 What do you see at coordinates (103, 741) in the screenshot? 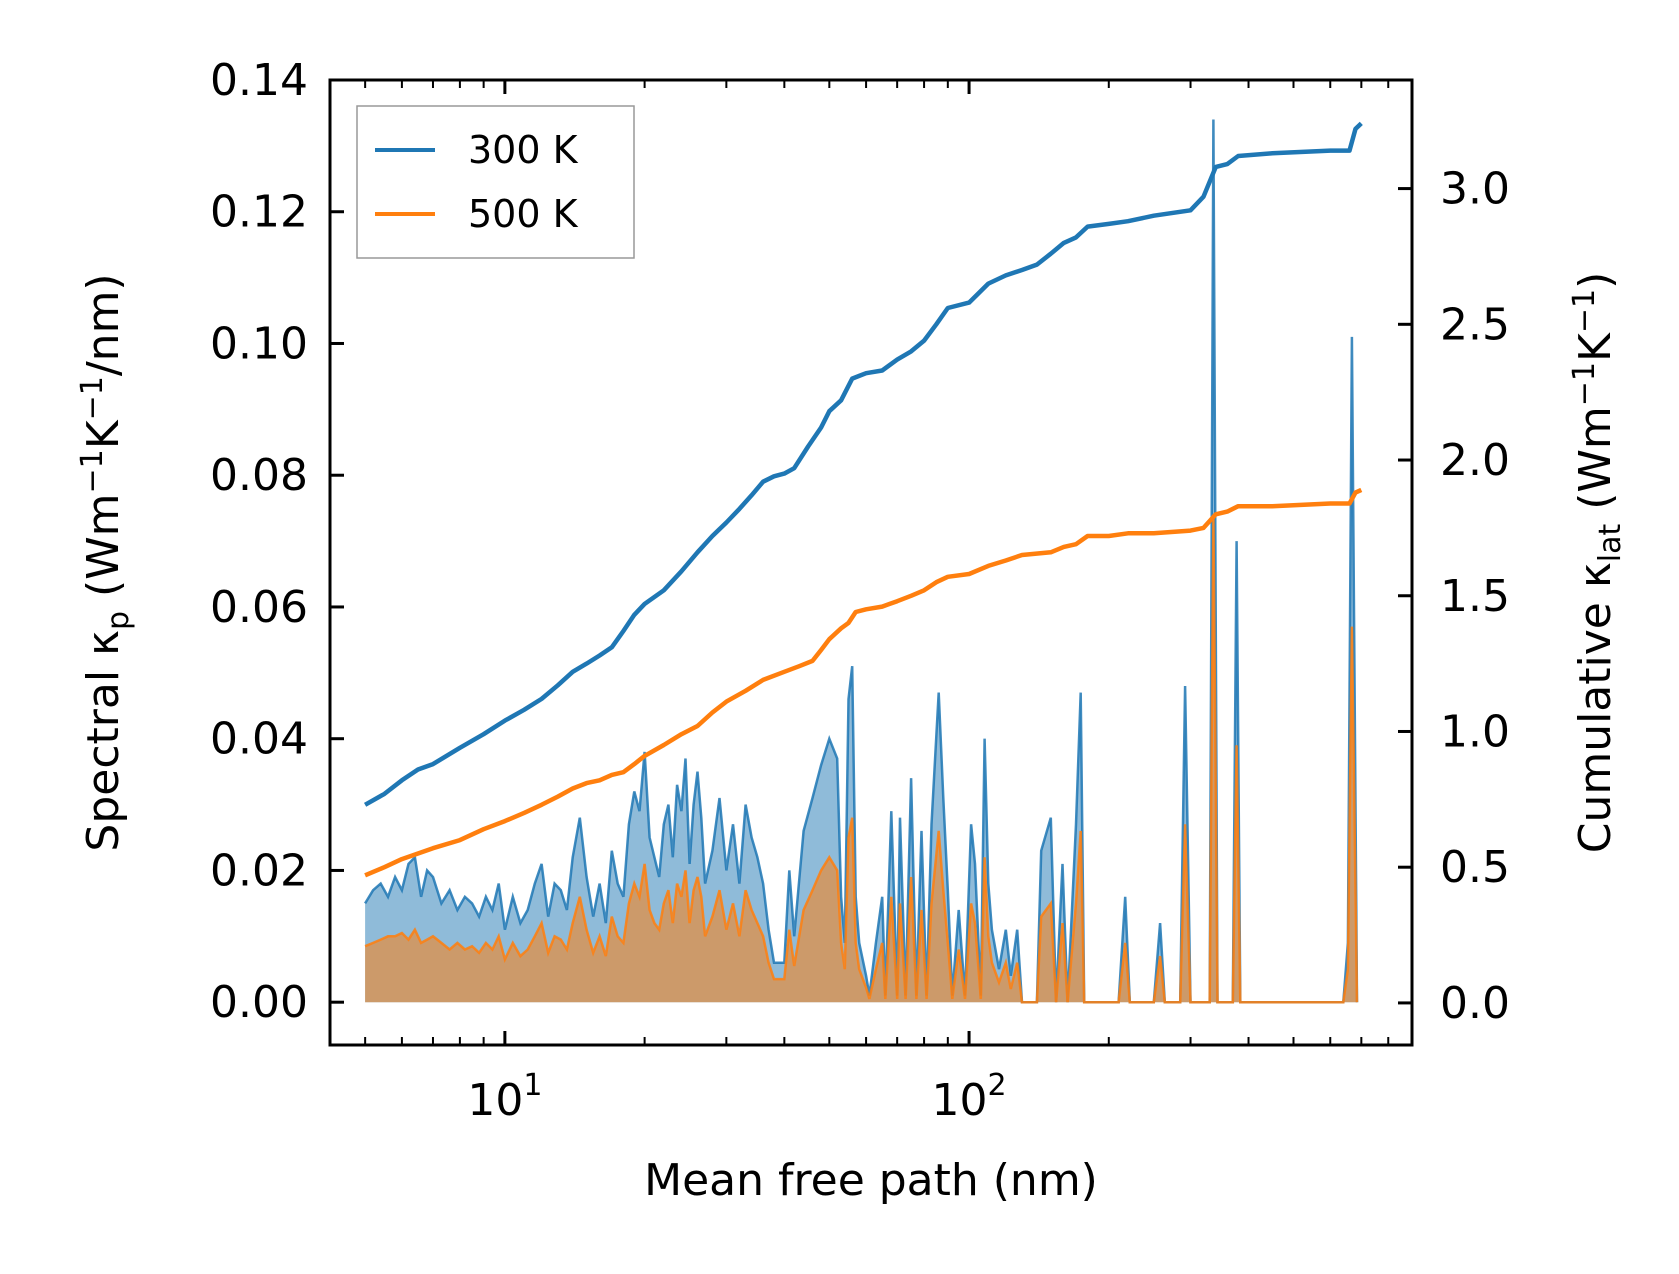
I see `left-y-label-prefix: Spectral κ` at bounding box center [103, 741].